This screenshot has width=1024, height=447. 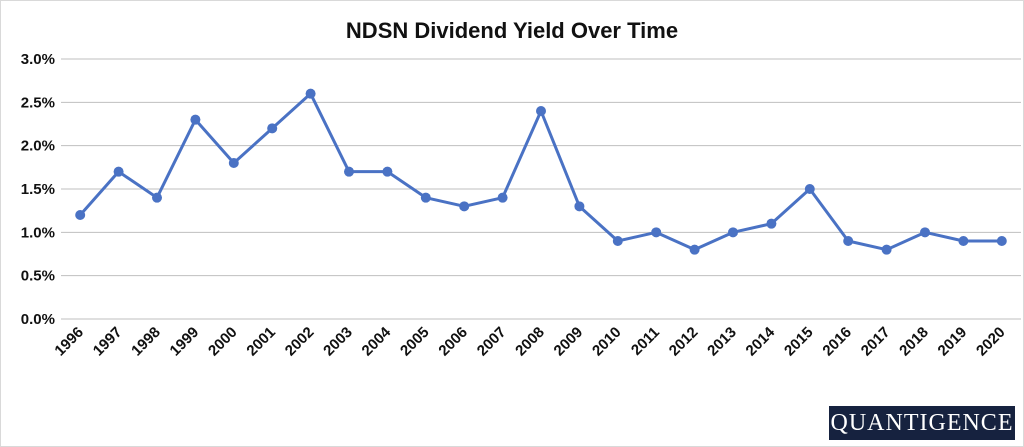 I want to click on x-tick-label: 1999, so click(x=185, y=342).